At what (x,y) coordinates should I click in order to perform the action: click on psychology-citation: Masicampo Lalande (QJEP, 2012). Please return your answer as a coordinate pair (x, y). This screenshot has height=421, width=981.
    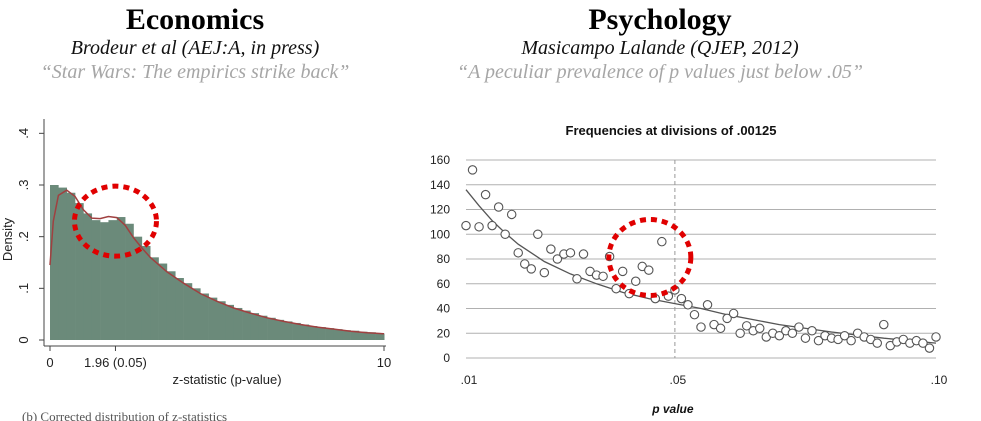
    Looking at the image, I should click on (660, 48).